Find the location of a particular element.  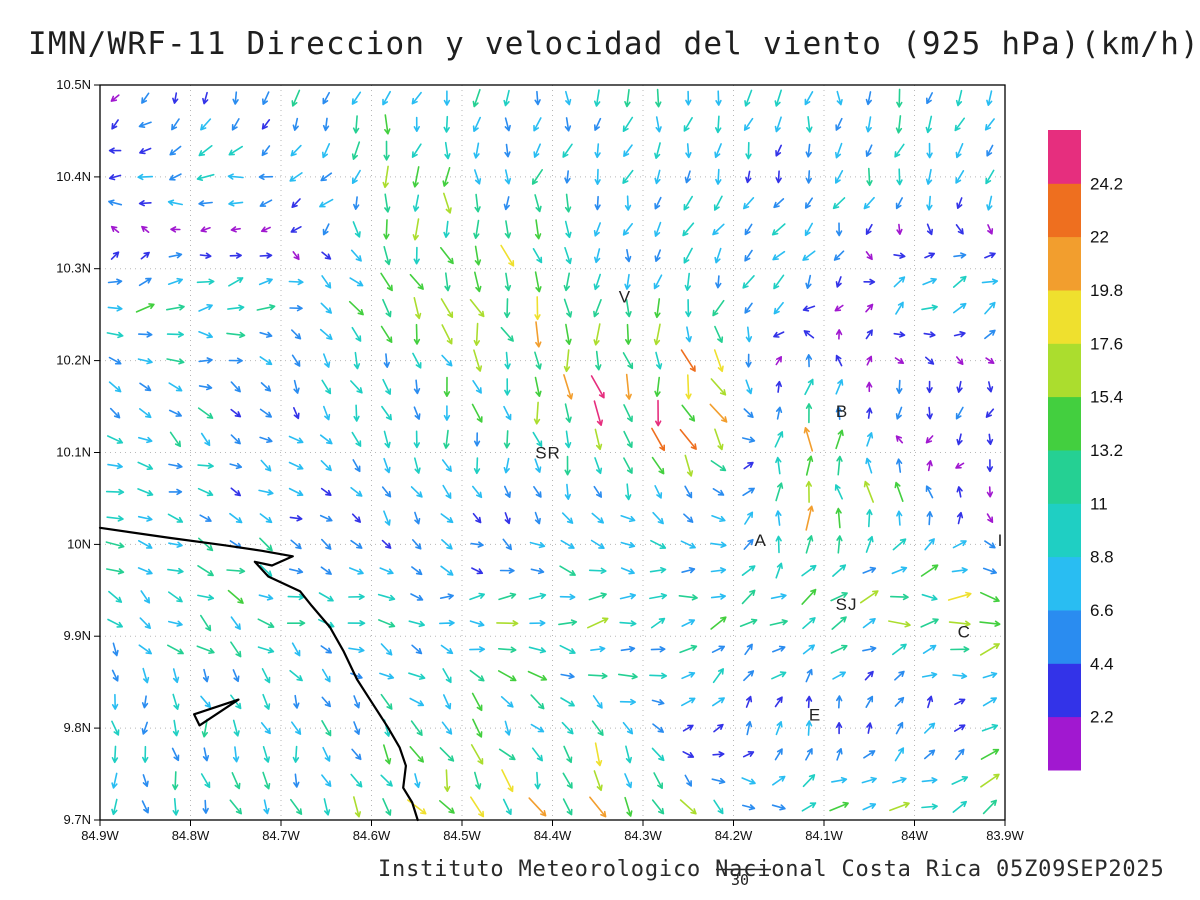

y-tick-label: 10.3N is located at coordinates (73, 268).